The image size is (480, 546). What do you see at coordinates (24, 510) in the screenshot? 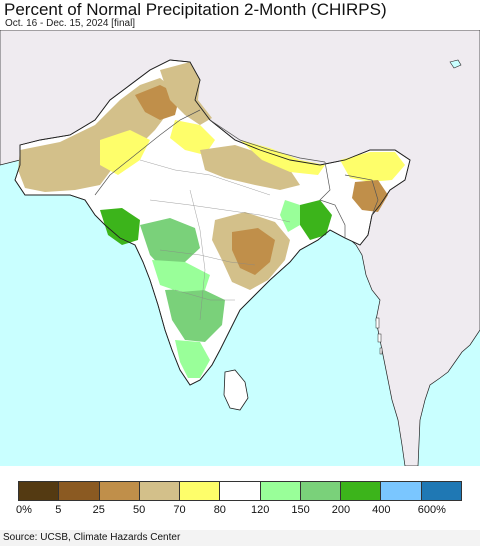
I see `legend-tick-label: 0%` at bounding box center [24, 510].